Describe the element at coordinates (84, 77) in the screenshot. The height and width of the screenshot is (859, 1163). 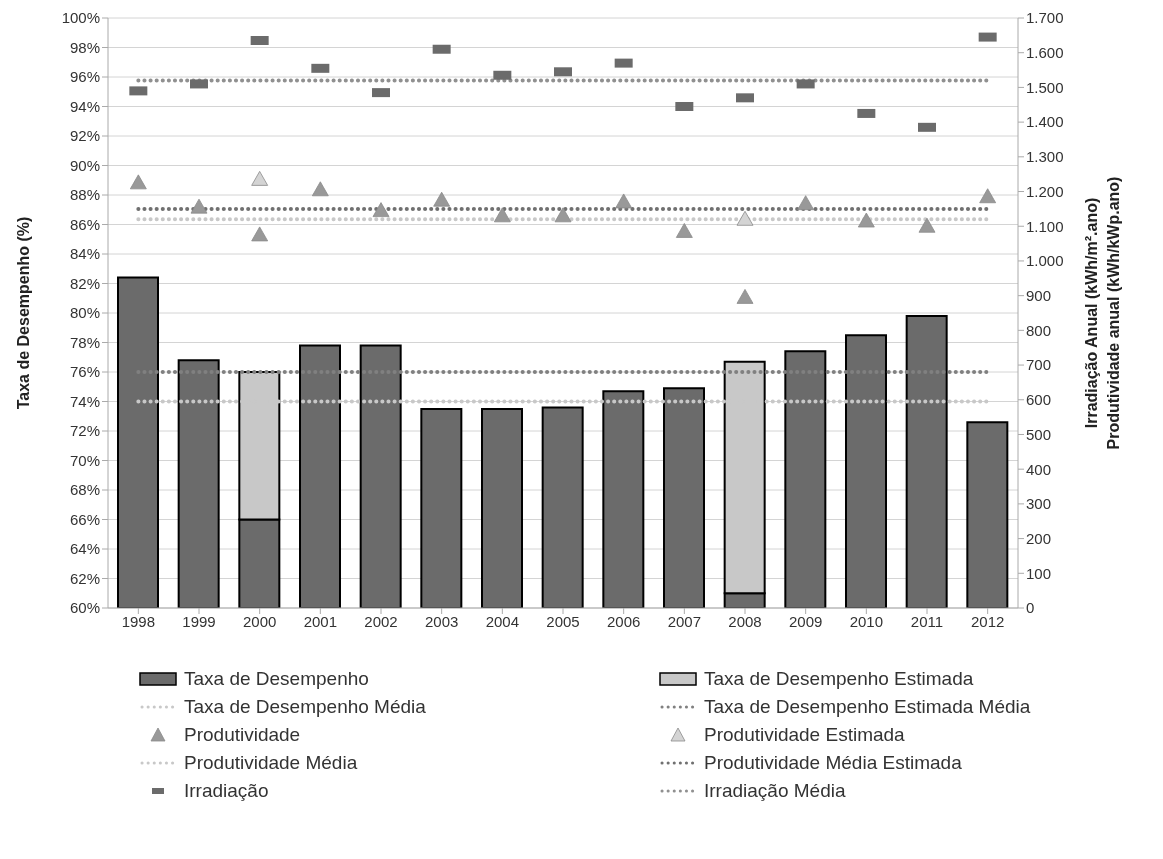
I see `y-tick-label: 96%` at that location.